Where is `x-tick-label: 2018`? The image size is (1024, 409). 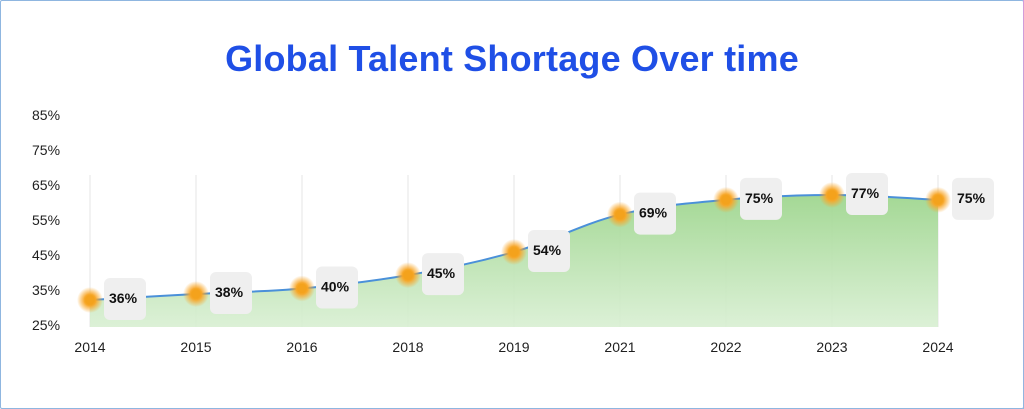 x-tick-label: 2018 is located at coordinates (407, 347).